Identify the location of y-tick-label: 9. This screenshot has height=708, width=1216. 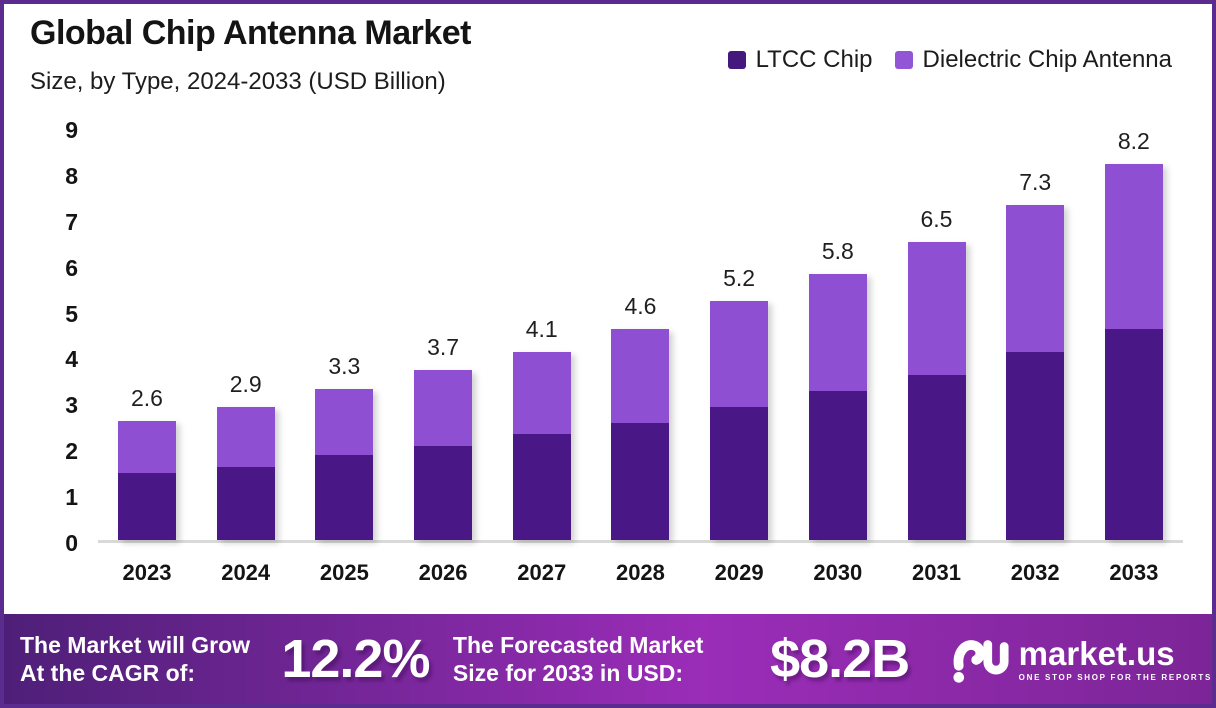
(71, 129).